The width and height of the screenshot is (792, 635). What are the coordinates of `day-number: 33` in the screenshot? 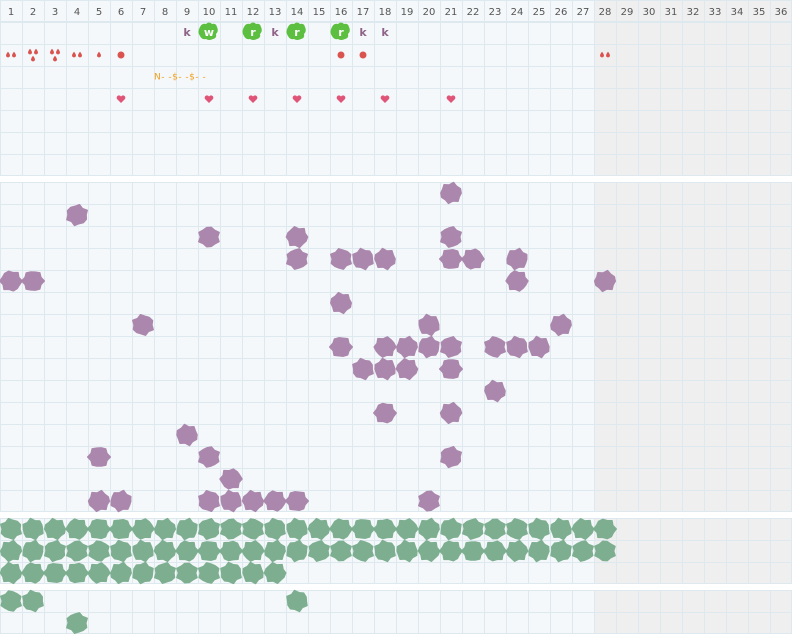 It's located at (715, 12).